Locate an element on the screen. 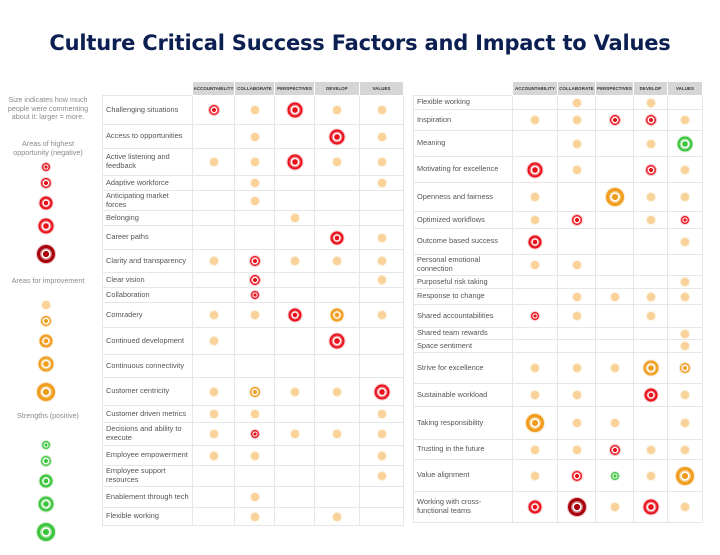 This screenshot has height=555, width=720. factor-label: Enablement through tech is located at coordinates (147, 497).